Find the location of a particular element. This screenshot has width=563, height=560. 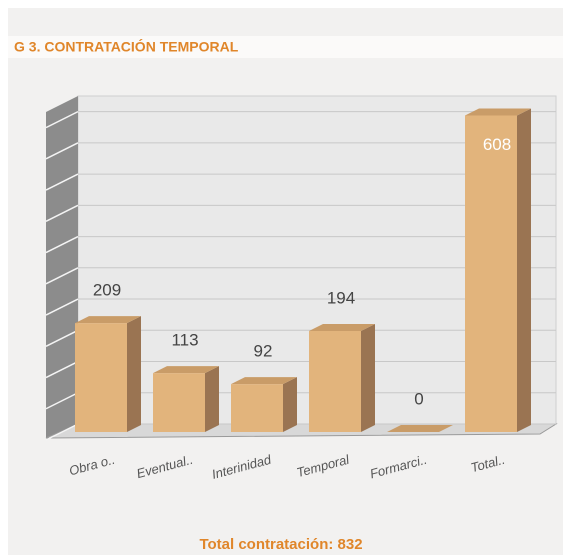

title-band is located at coordinates (285, 47).